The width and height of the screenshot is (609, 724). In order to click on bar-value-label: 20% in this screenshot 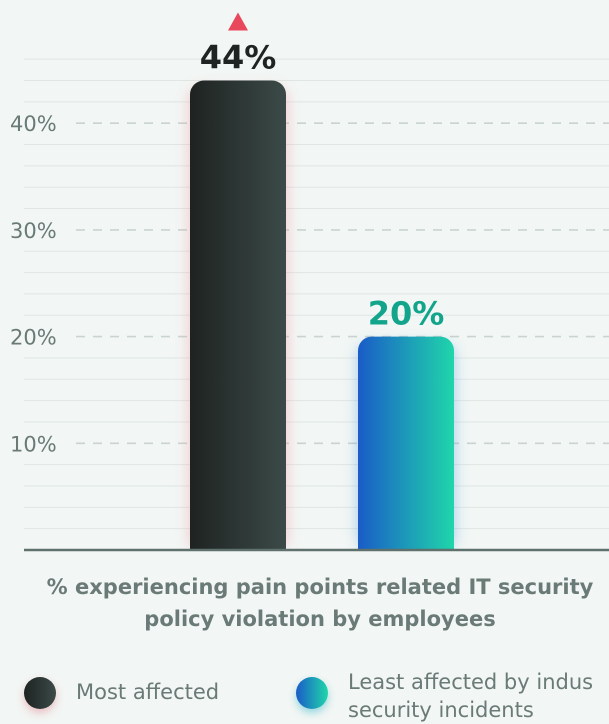, I will do `click(406, 314)`.